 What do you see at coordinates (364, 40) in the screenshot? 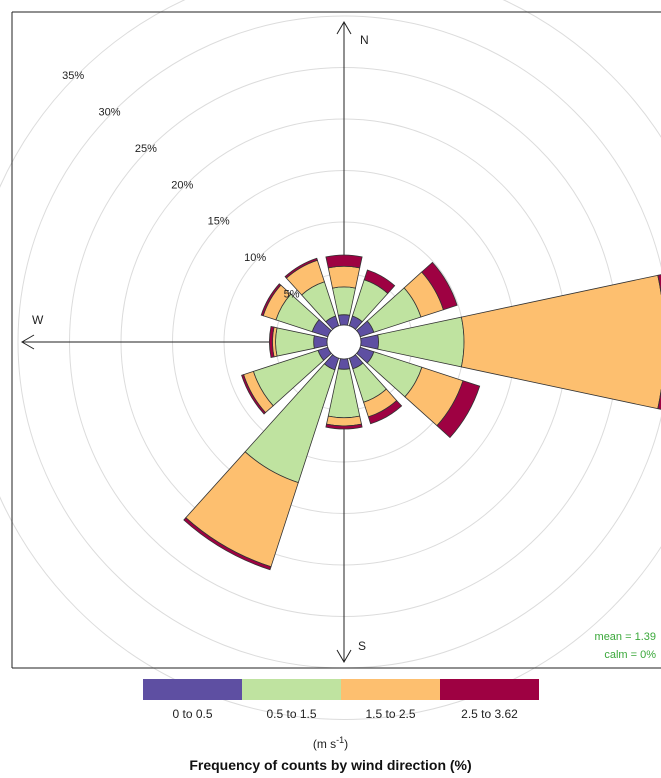
I see `north-label: N` at bounding box center [364, 40].